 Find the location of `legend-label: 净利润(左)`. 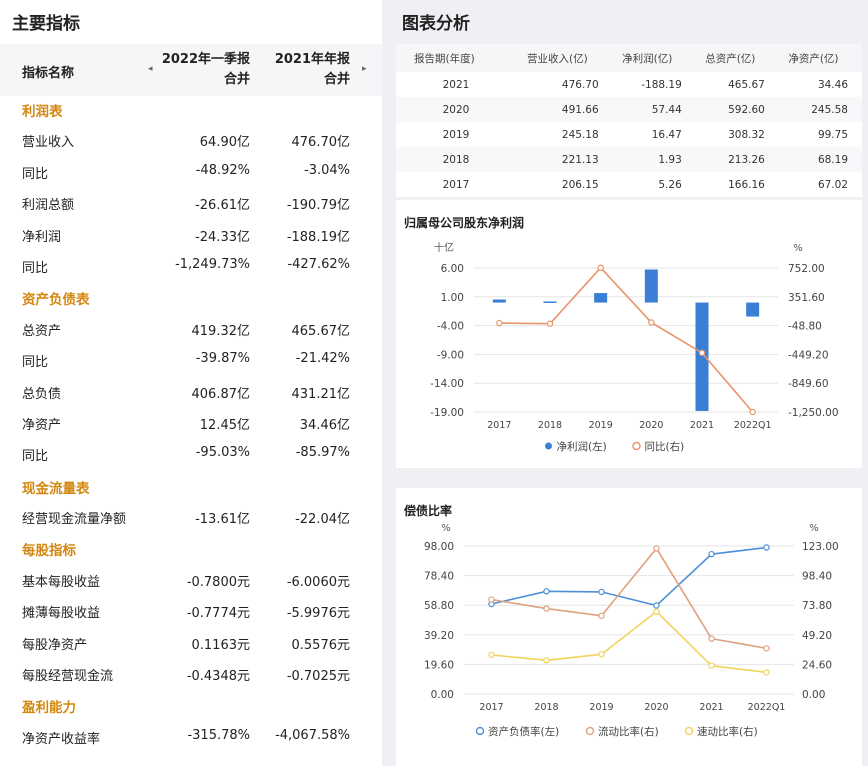

legend-label: 净利润(左) is located at coordinates (582, 446).